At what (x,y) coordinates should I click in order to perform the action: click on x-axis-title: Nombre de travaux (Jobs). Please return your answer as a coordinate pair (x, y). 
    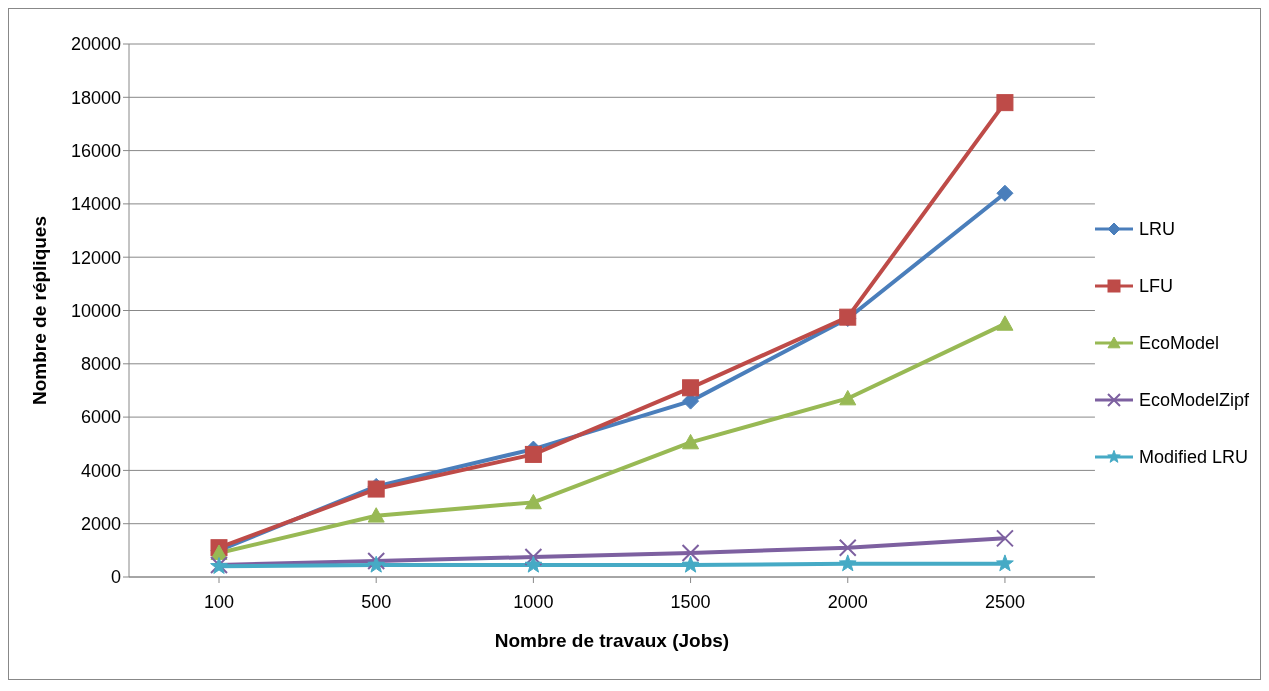
    Looking at the image, I should click on (612, 640).